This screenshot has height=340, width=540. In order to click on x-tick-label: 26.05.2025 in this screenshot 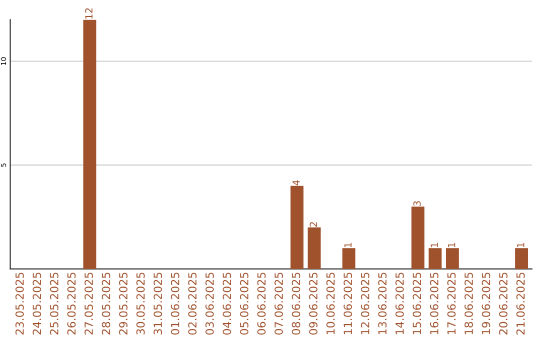, I will do `click(71, 303)`.